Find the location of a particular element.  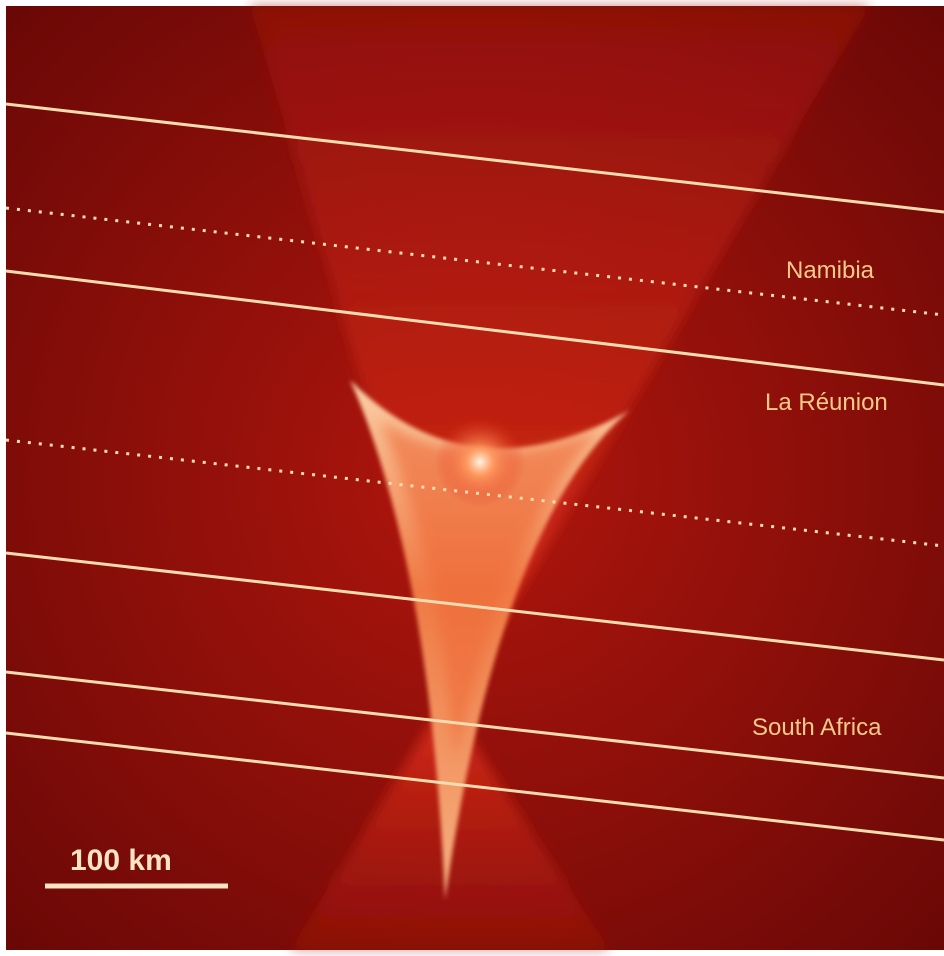

central-flash is located at coordinates (480, 462).